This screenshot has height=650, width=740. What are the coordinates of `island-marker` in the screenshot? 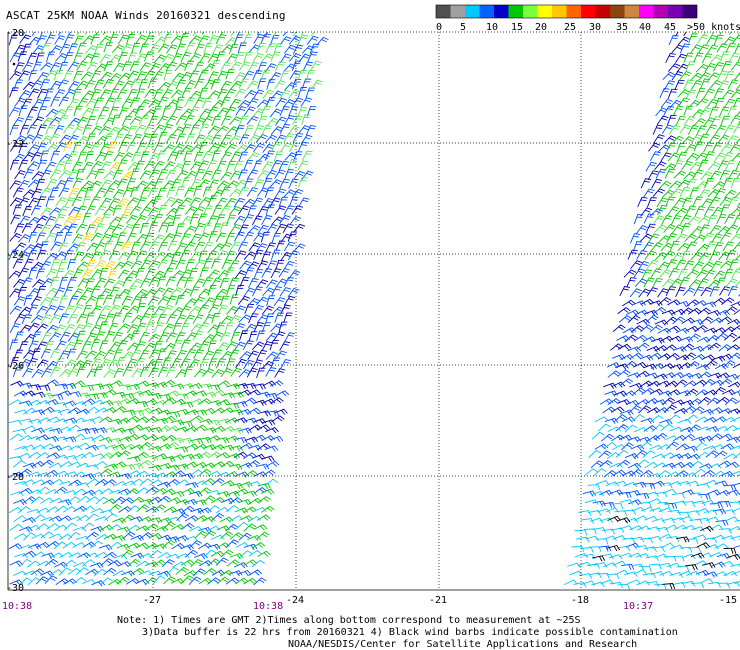 It's located at (14, 64).